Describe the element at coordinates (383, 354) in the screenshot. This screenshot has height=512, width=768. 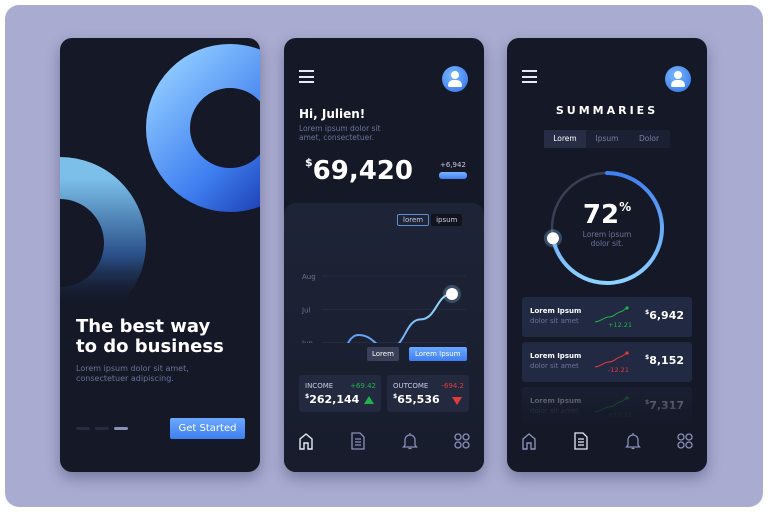
I see `chart-button-lorem: Lorem` at that location.